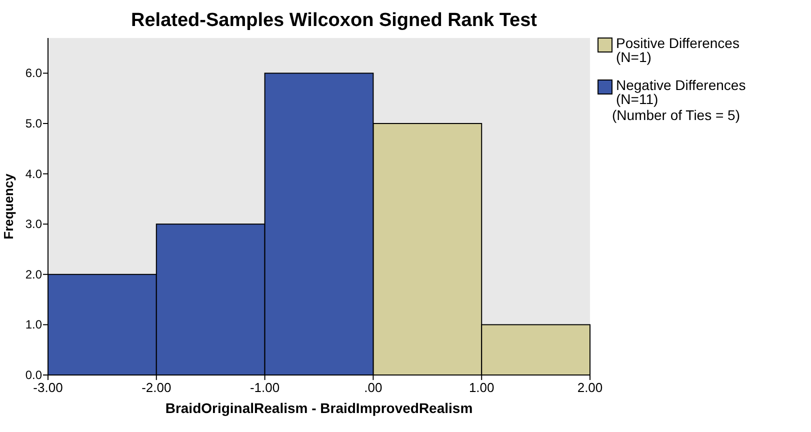 This screenshot has width=811, height=432. Describe the element at coordinates (33, 224) in the screenshot. I see `y-tick-label: 3.0` at that location.